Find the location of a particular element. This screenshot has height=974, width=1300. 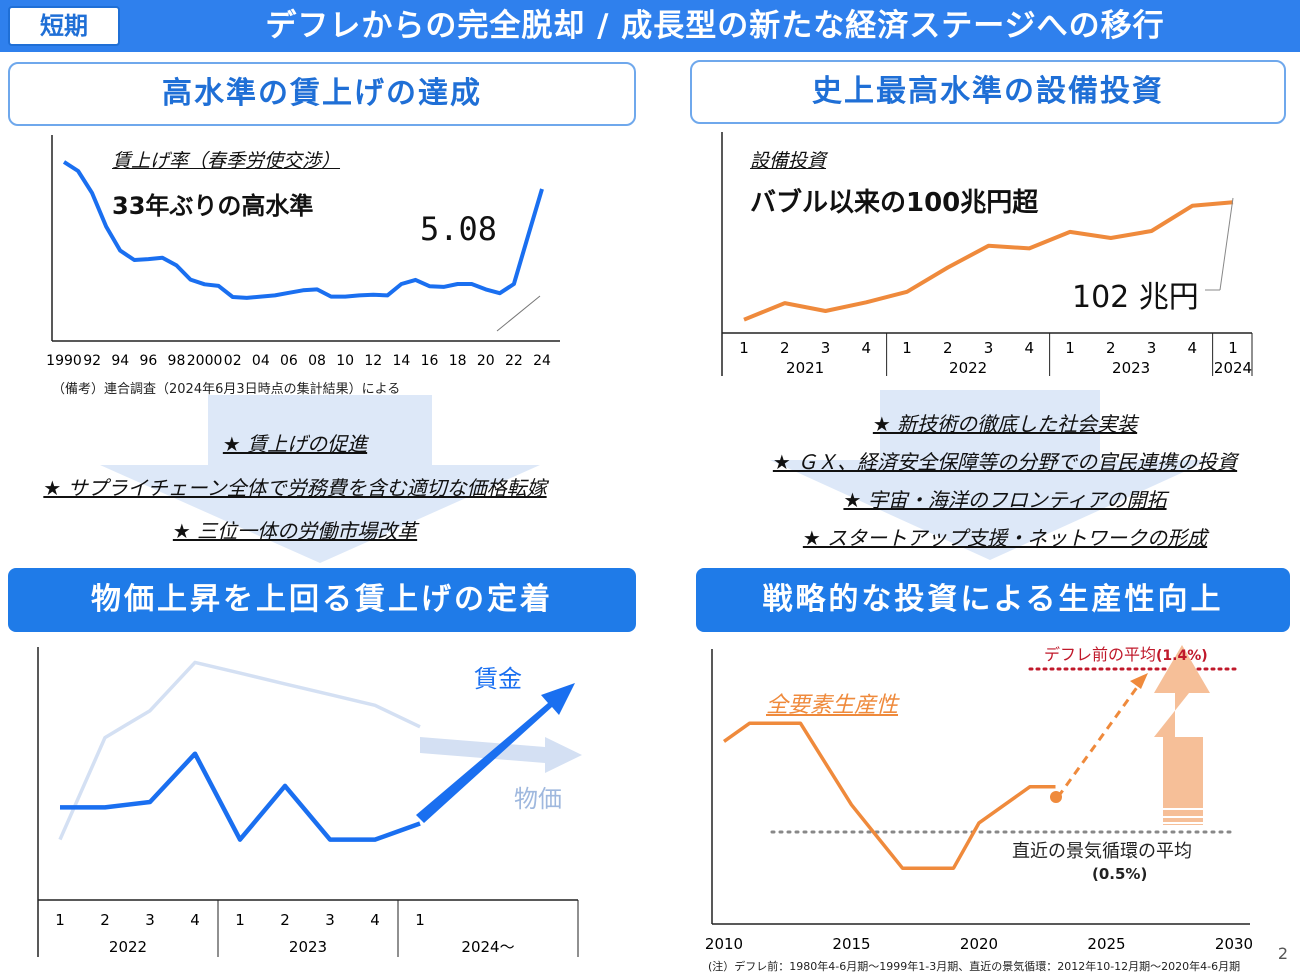

recent-cycle-label: 直近の景気循環の平均 is located at coordinates (1102, 851).